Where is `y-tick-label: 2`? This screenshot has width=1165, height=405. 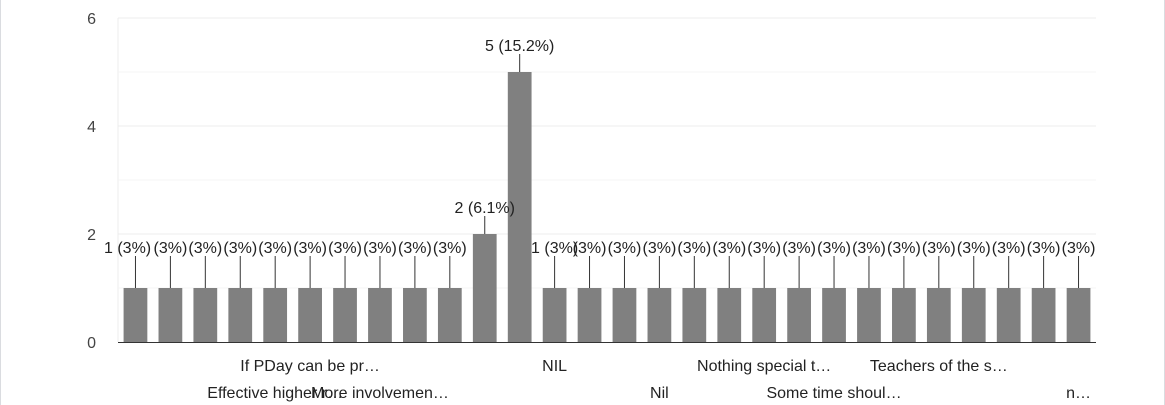 y-tick-label: 2 is located at coordinates (91, 235).